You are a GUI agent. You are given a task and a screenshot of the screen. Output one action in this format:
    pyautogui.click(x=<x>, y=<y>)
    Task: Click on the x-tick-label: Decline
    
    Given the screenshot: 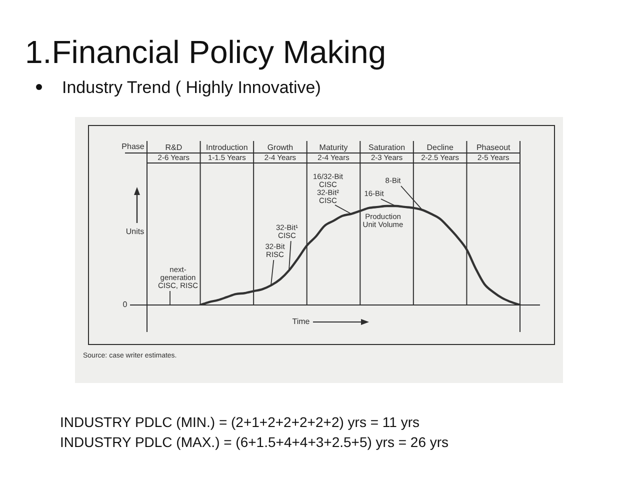 What is the action you would take?
    pyautogui.click(x=440, y=147)
    